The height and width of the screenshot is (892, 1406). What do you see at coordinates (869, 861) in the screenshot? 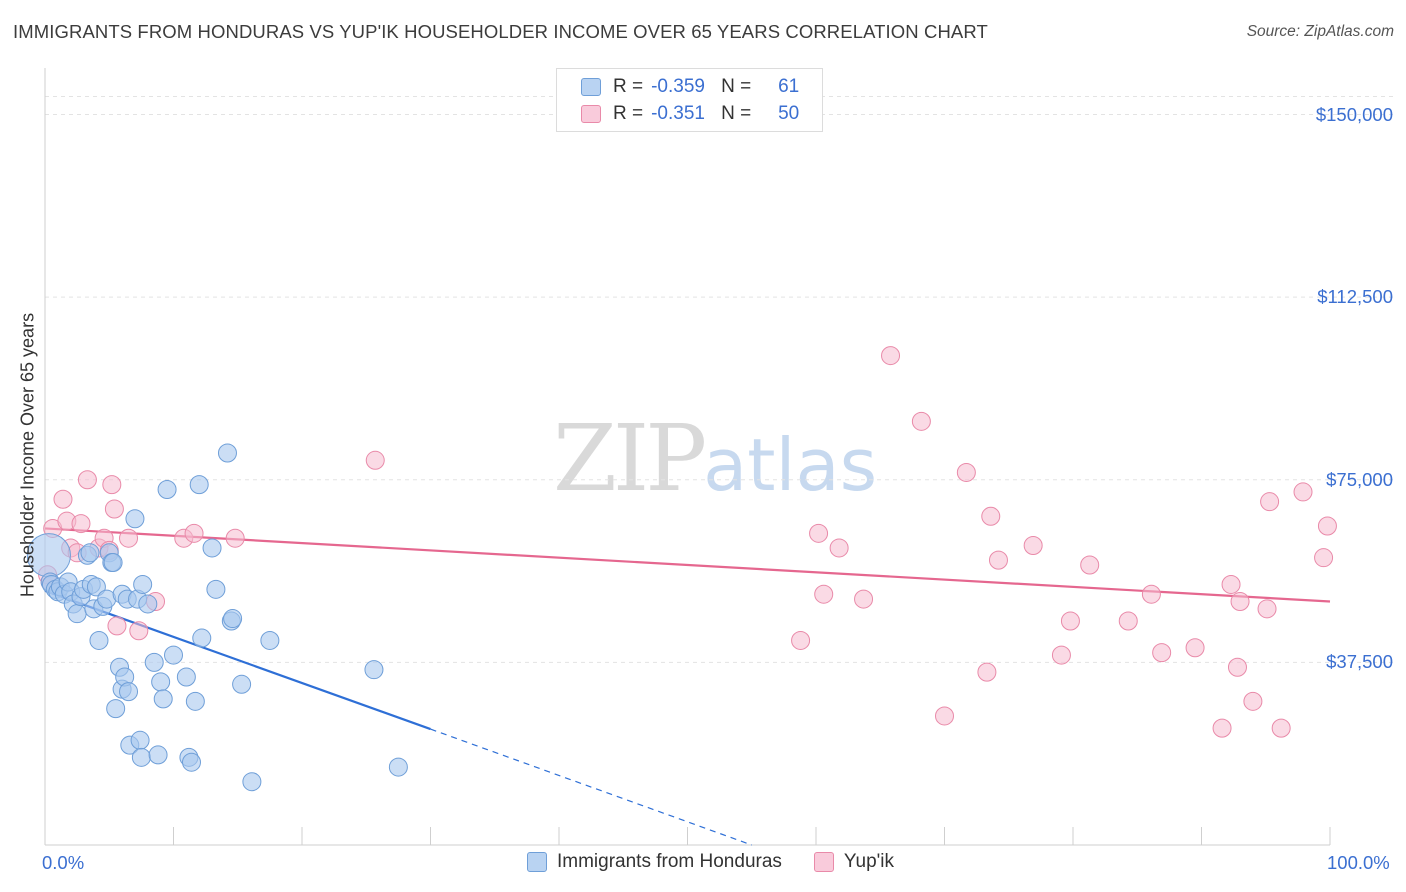
I see `legend-label-yupik: Yup'ik` at bounding box center [869, 861].